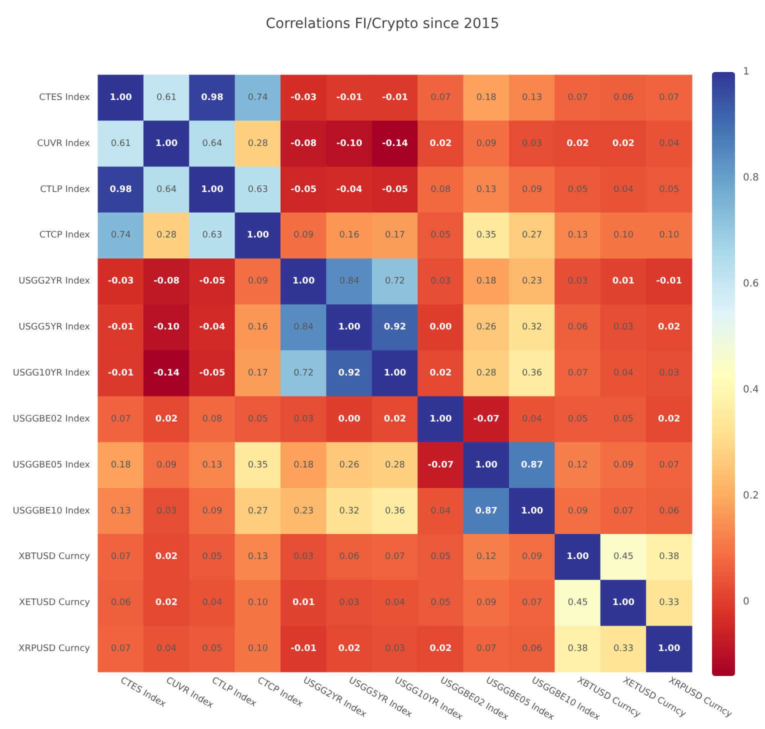  What do you see at coordinates (54, 327) in the screenshot?
I see `y-tick-label: USGG5YR Index` at bounding box center [54, 327].